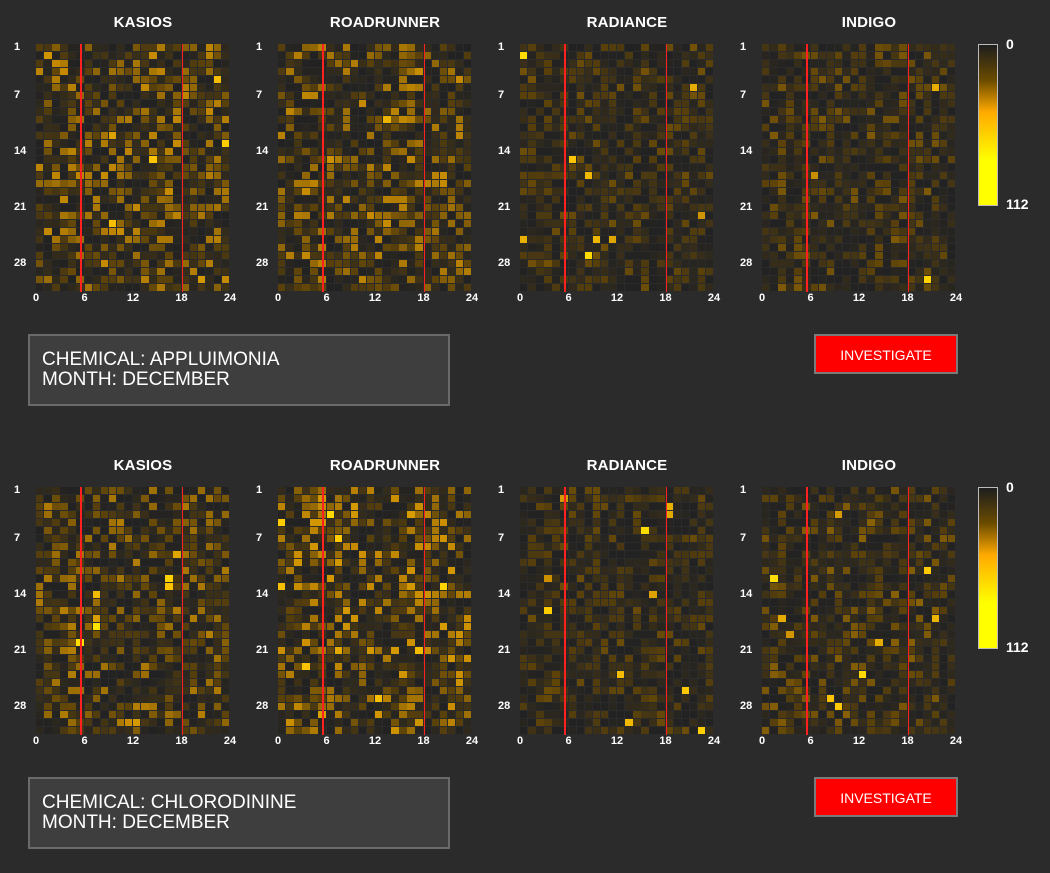 Image resolution: width=1050 pixels, height=873 pixels. I want to click on x-tick-label: 6, so click(84, 298).